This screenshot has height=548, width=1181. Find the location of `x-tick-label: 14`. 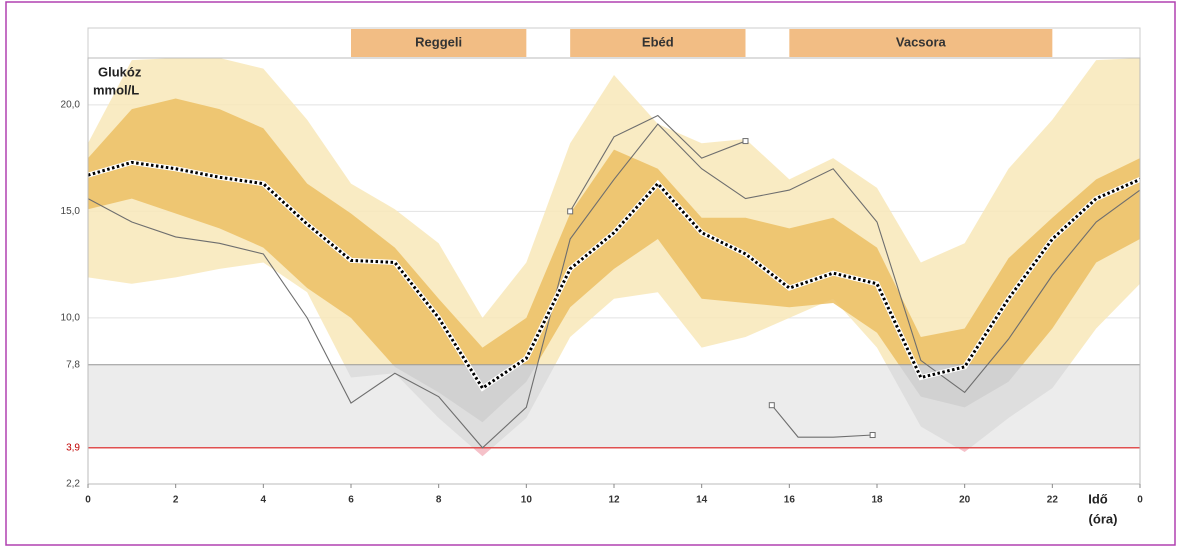

x-tick-label: 14 is located at coordinates (702, 500).